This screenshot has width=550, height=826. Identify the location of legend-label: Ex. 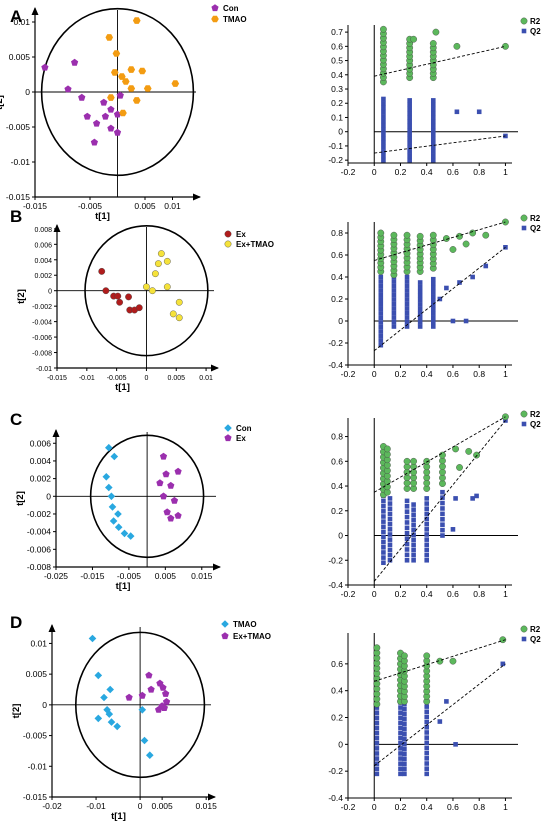
(241, 234).